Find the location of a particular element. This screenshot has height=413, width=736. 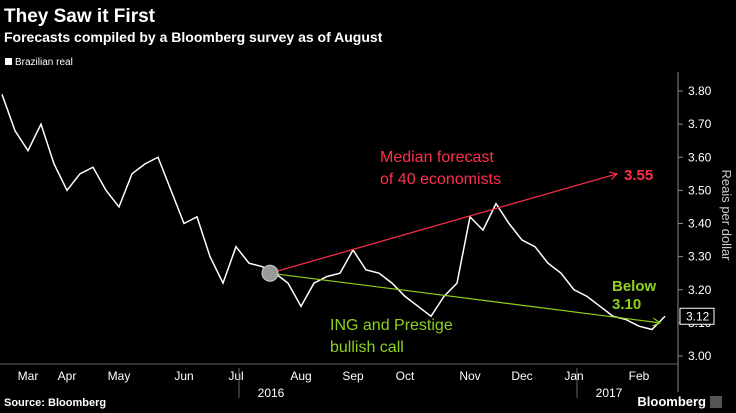

x-tick-label: Apr is located at coordinates (67, 376).